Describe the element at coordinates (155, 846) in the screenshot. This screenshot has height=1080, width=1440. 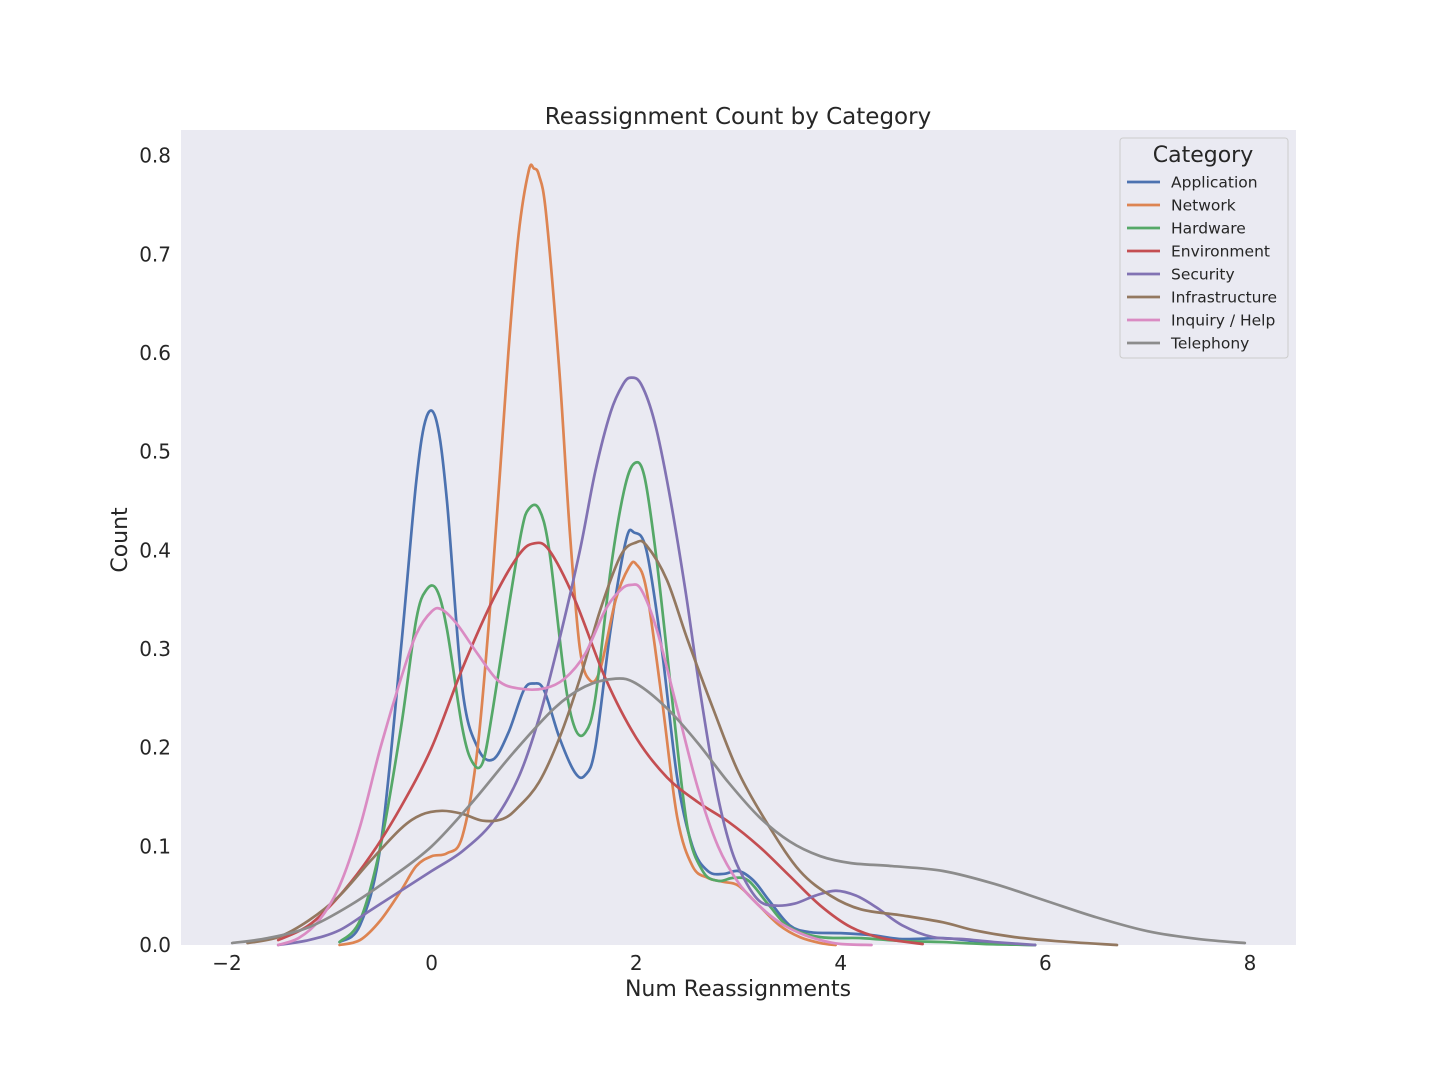
I see `y-tick-label: 0.1` at that location.